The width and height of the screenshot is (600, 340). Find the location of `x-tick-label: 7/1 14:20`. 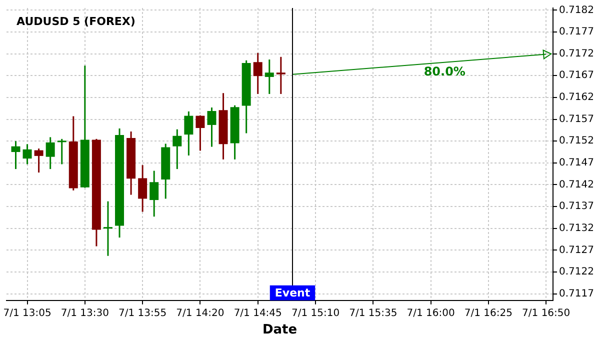

x-tick-label: 7/1 14:20 is located at coordinates (200, 313).